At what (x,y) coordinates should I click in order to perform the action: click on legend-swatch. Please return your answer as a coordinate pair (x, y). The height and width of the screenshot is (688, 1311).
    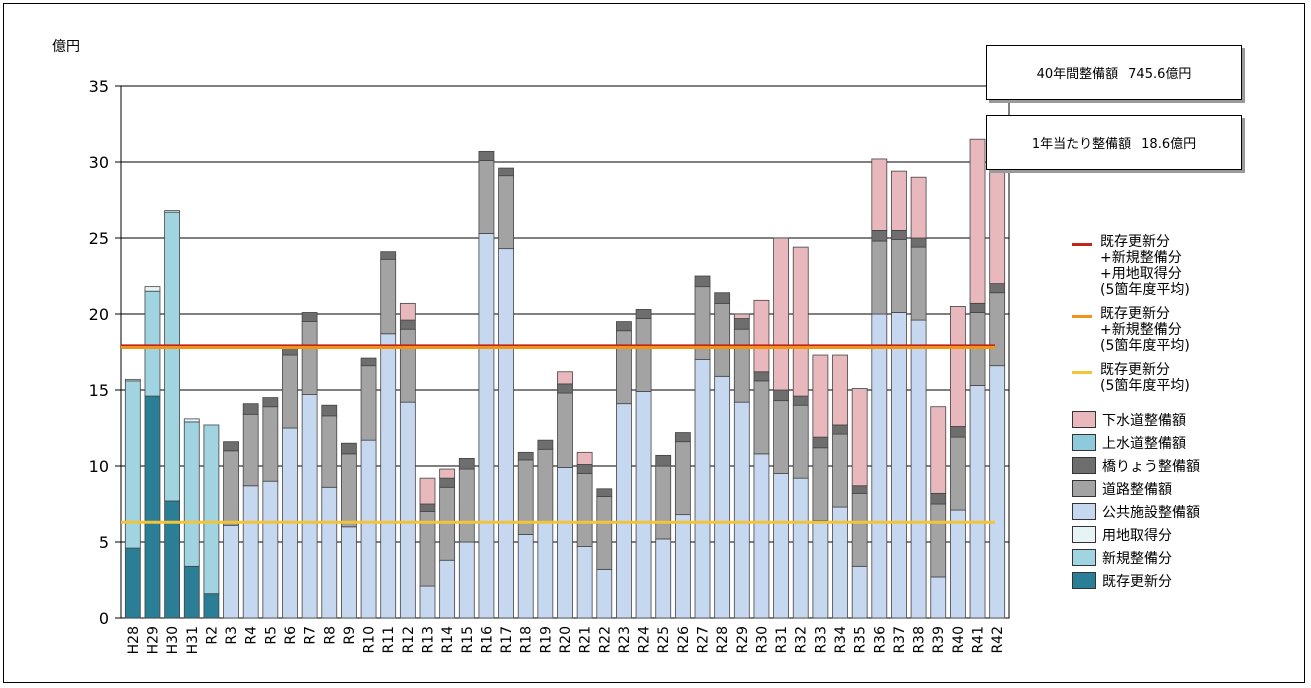
    Looking at the image, I should click on (1084, 465).